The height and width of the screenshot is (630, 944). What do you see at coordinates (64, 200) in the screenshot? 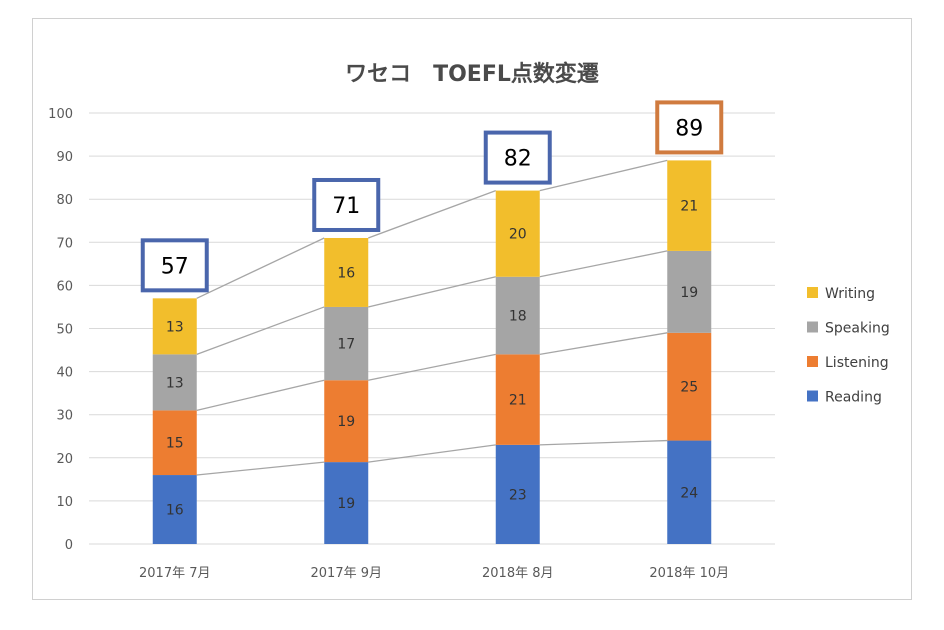
I see `y-tick-label: 80` at bounding box center [64, 200].